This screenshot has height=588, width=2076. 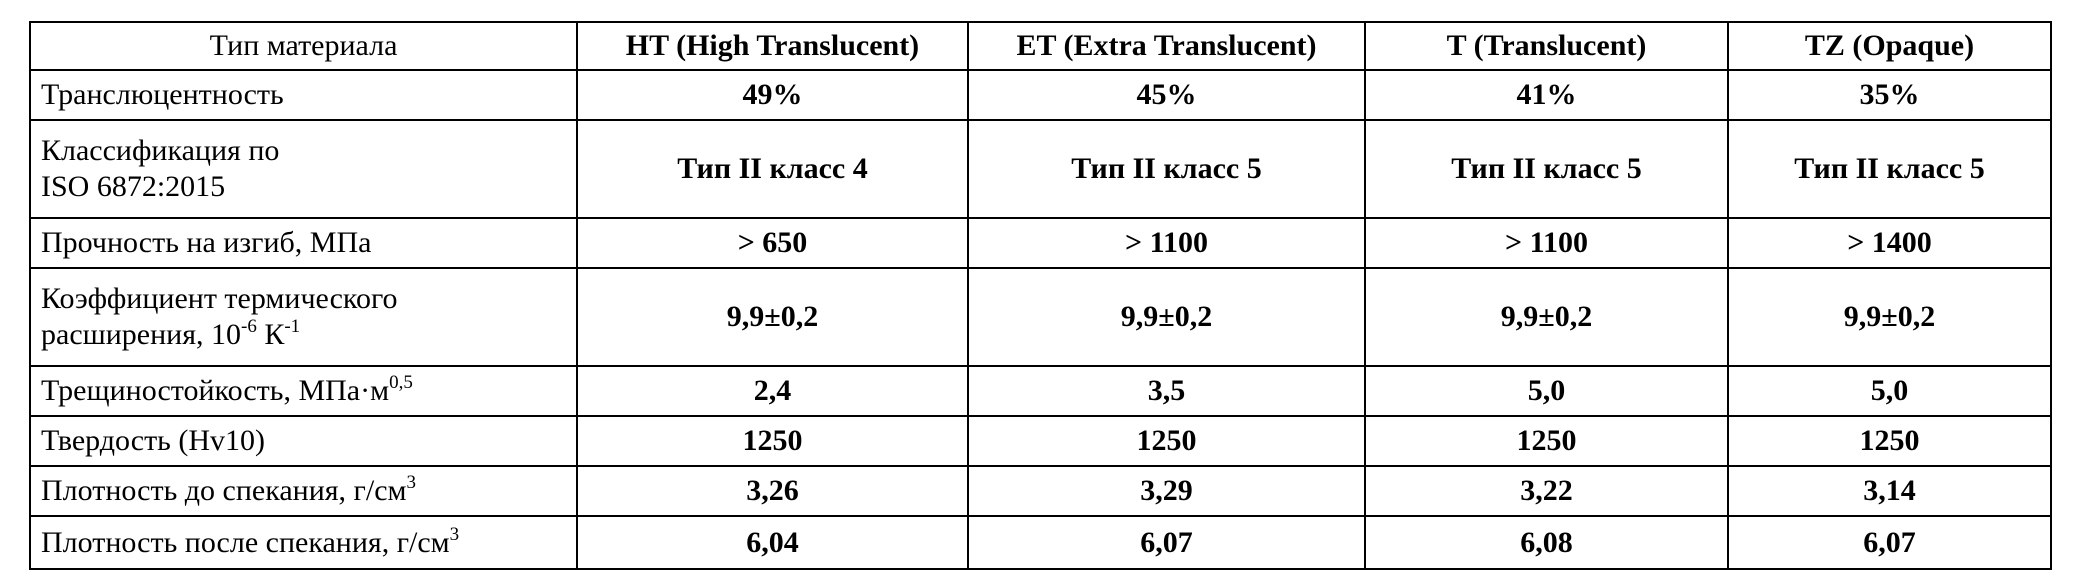 I want to click on superscript: -1, so click(x=292, y=326).